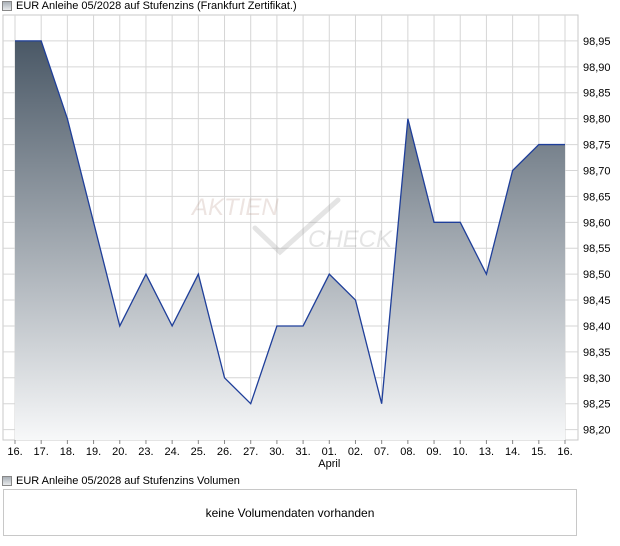 The image size is (620, 546). What do you see at coordinates (486, 452) in the screenshot?
I see `x-tick-label: 13.` at bounding box center [486, 452].